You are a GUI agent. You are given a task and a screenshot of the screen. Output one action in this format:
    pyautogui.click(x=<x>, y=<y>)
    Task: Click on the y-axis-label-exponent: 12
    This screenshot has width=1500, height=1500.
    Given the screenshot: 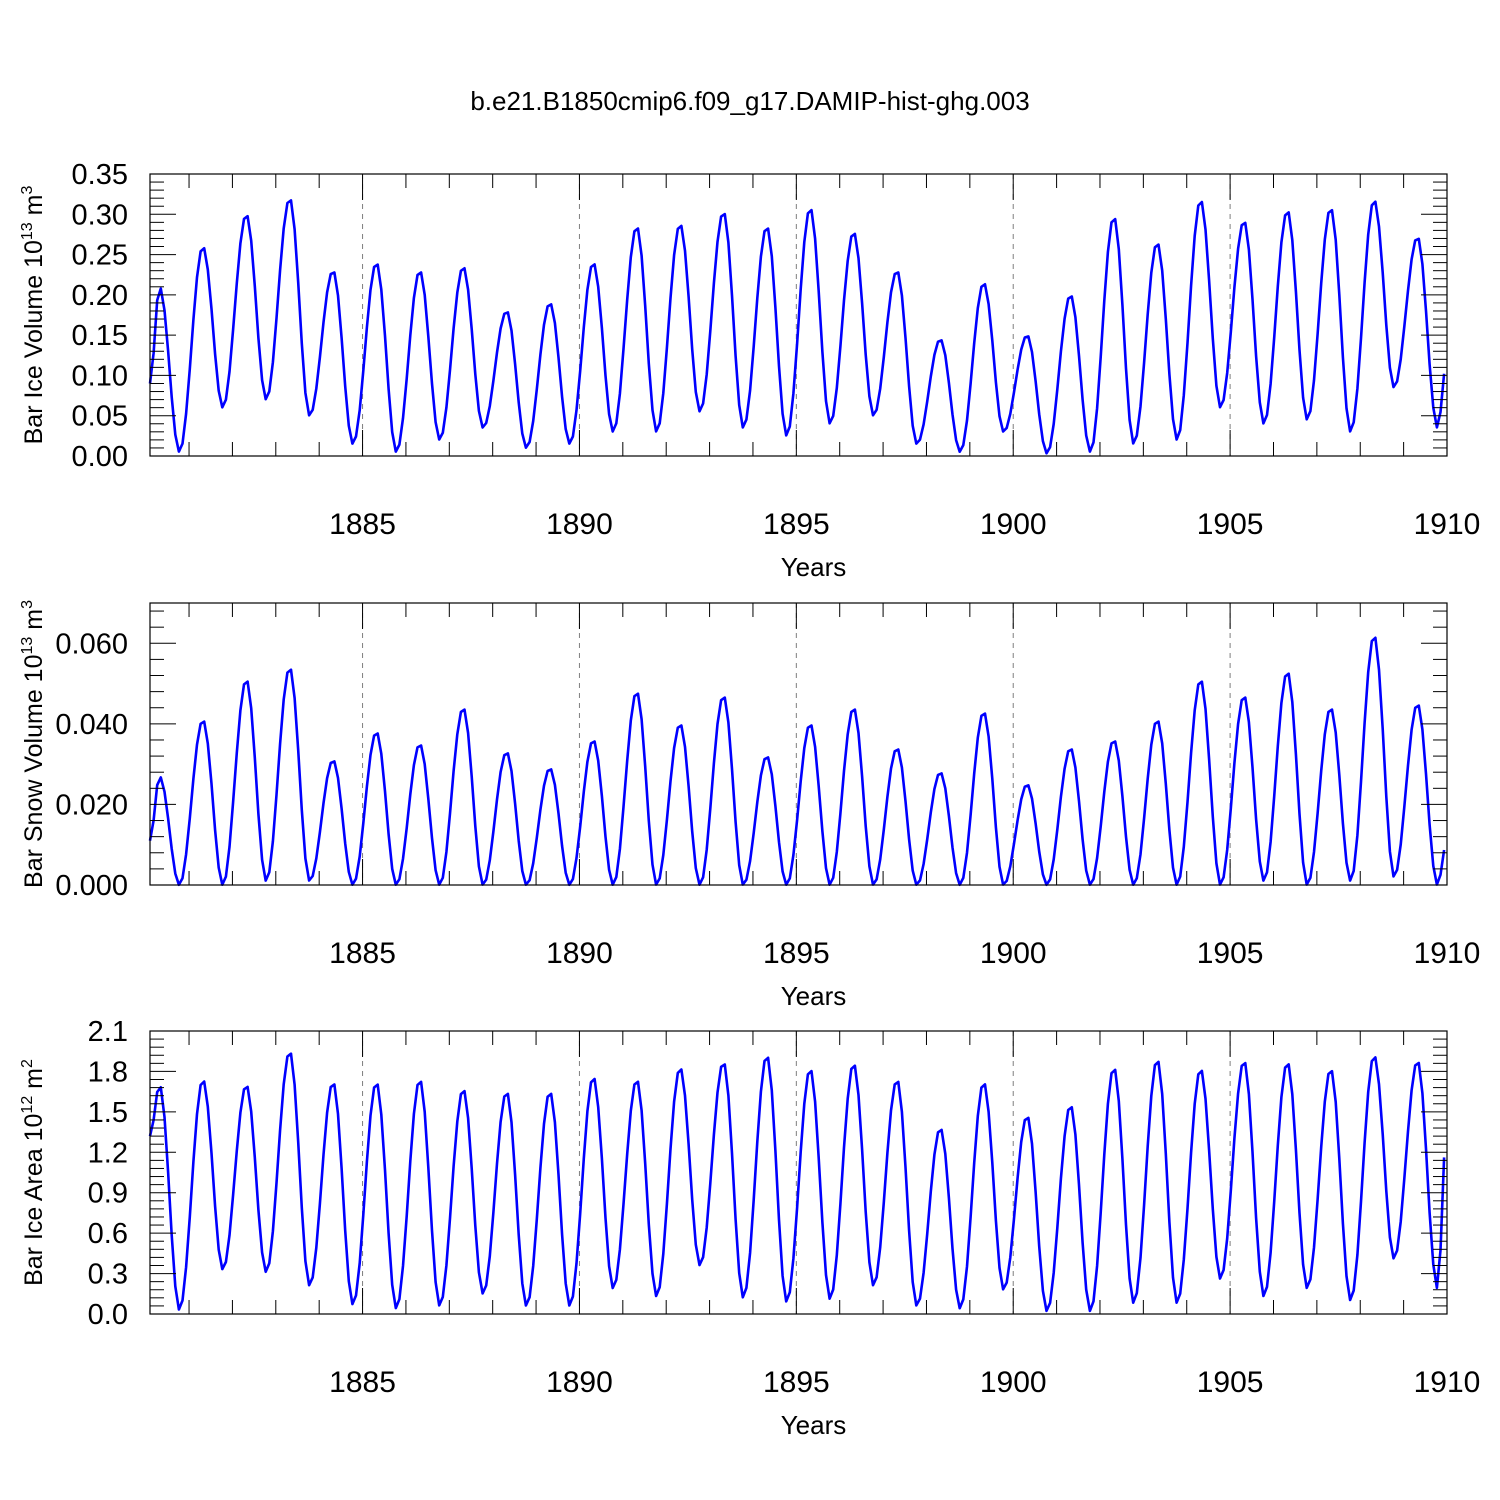 What is the action you would take?
    pyautogui.click(x=27, y=1105)
    